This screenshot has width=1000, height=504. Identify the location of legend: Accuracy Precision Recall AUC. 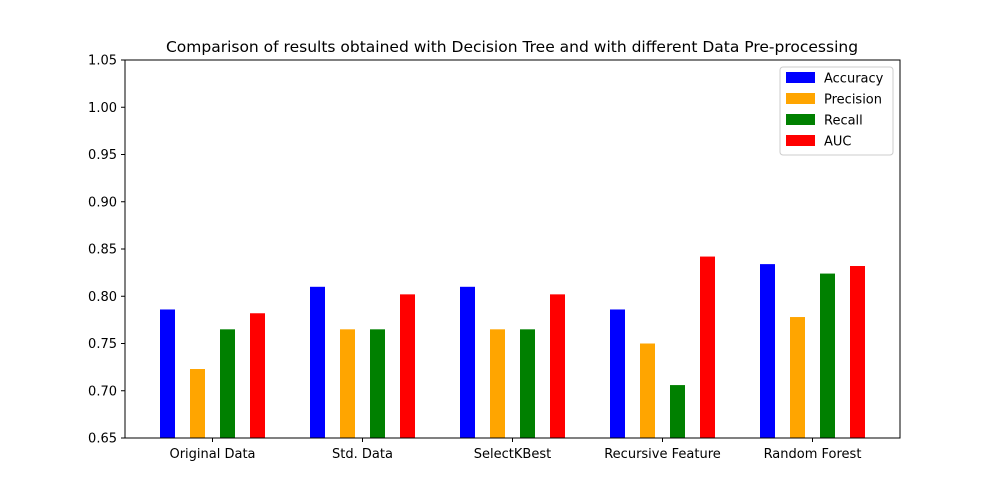
(836, 111).